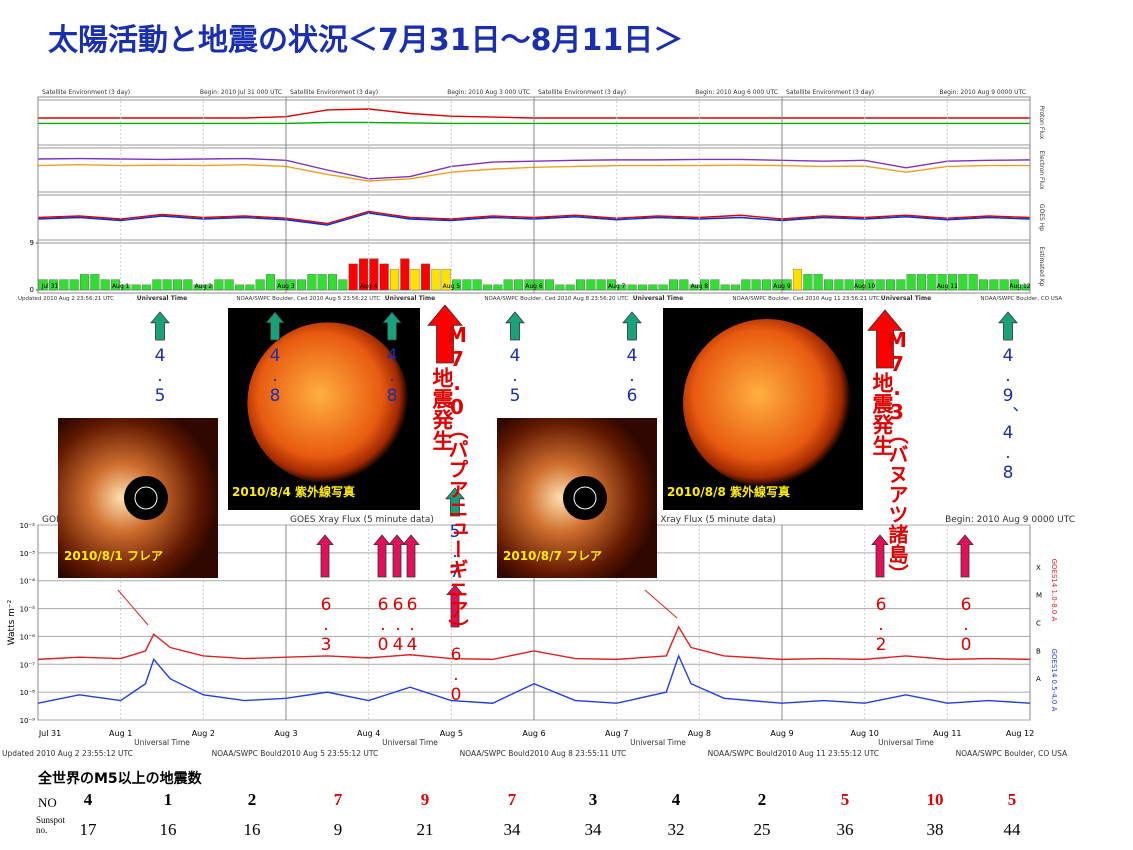 The height and width of the screenshot is (850, 1133). Describe the element at coordinates (1038, 568) in the screenshot. I see `class-label: X` at that location.